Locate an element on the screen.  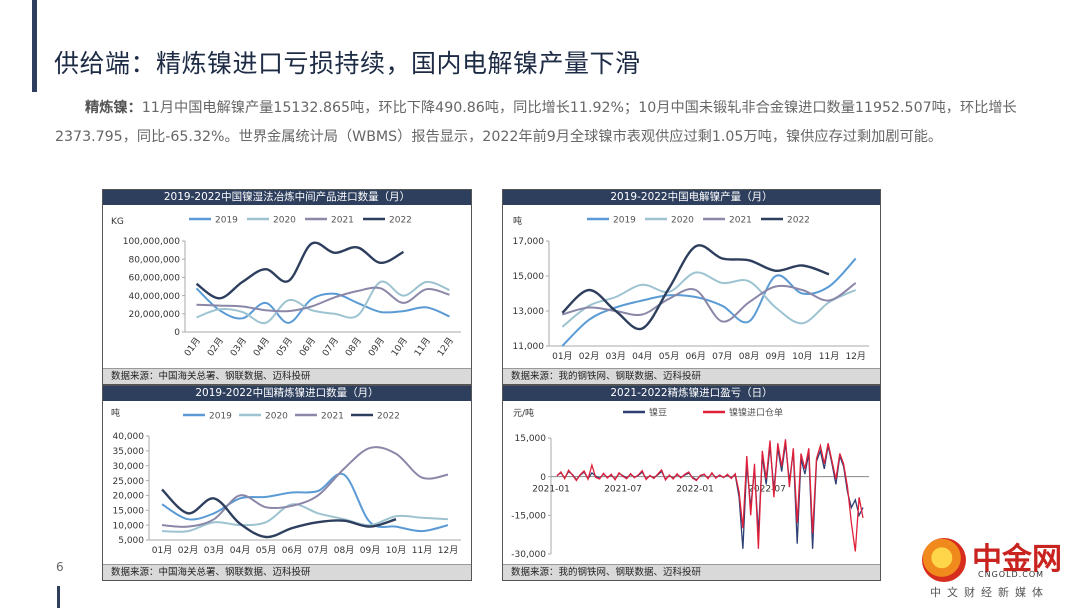
y-tick-label: 10,000 is located at coordinates (129, 526).